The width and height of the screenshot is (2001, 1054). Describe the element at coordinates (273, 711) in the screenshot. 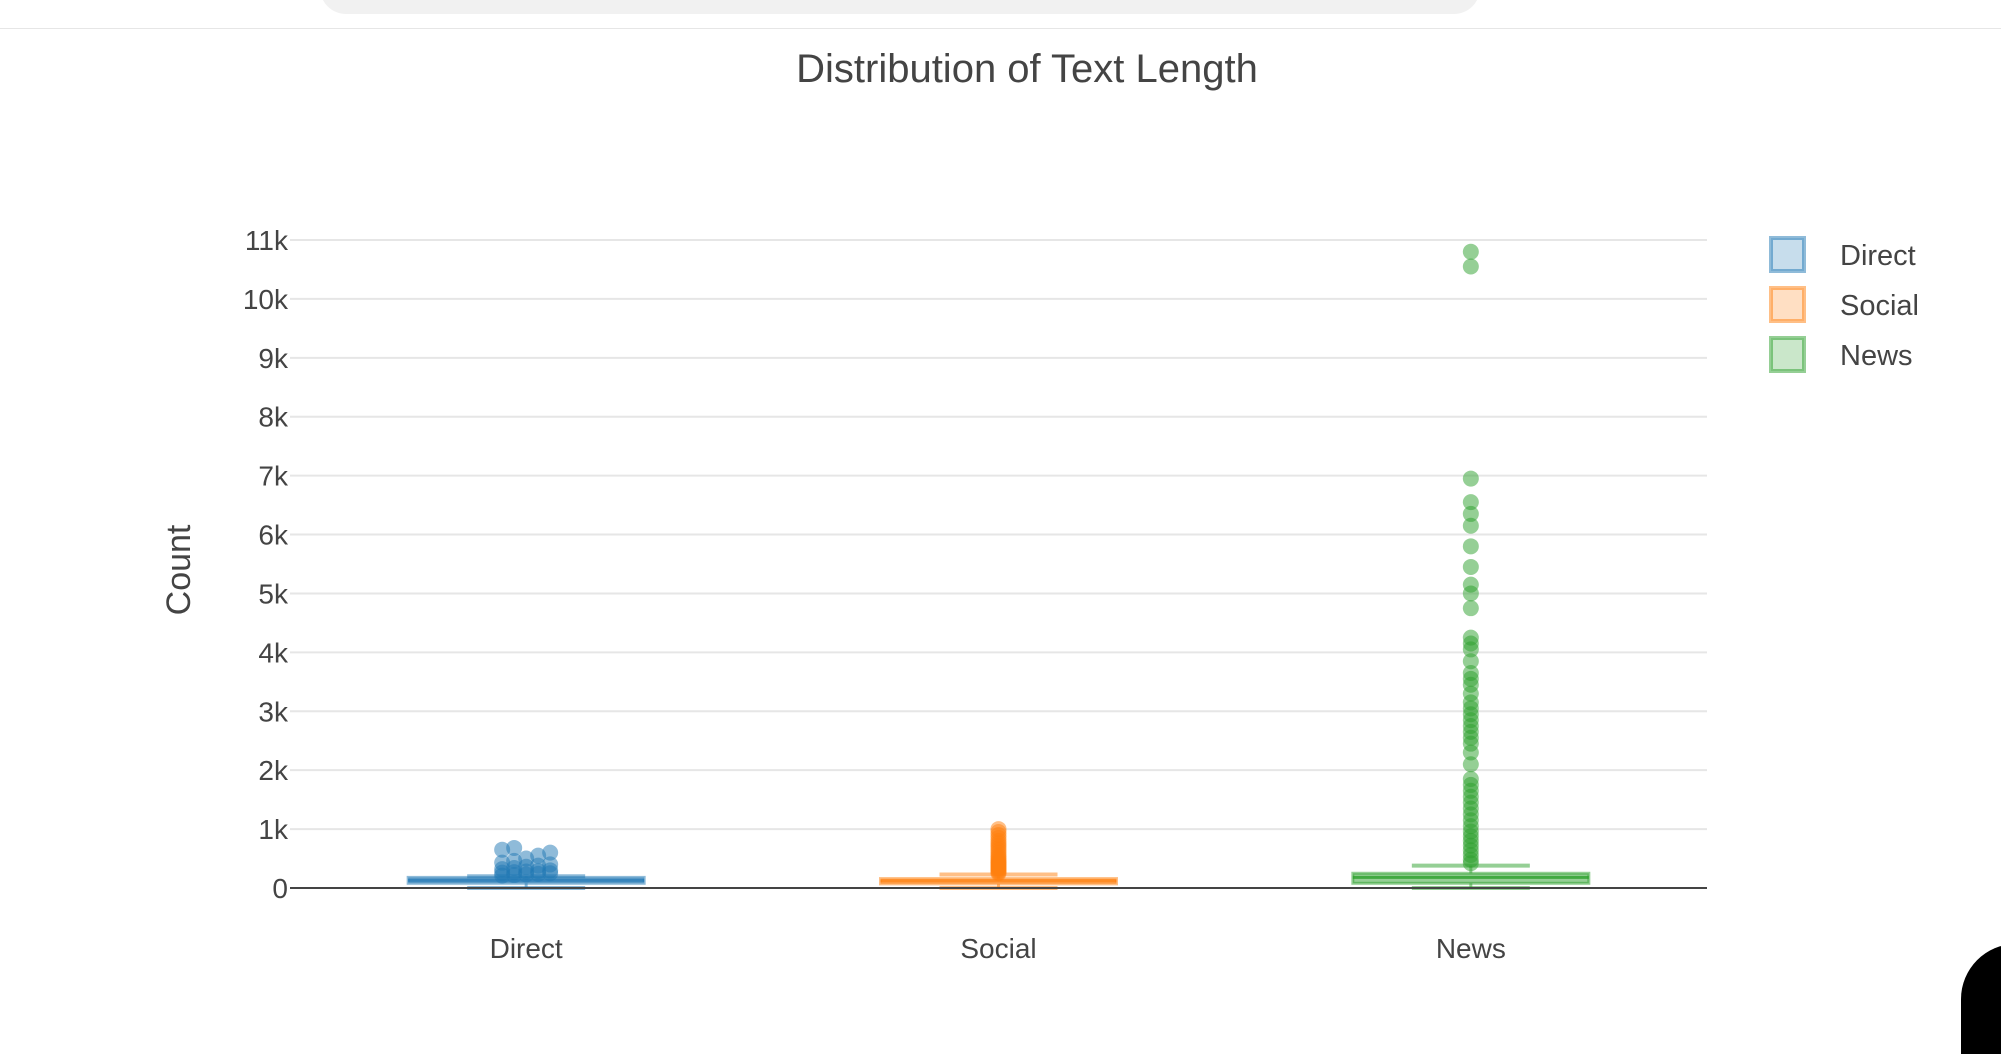

I see `y-tick-label: 3k` at that location.